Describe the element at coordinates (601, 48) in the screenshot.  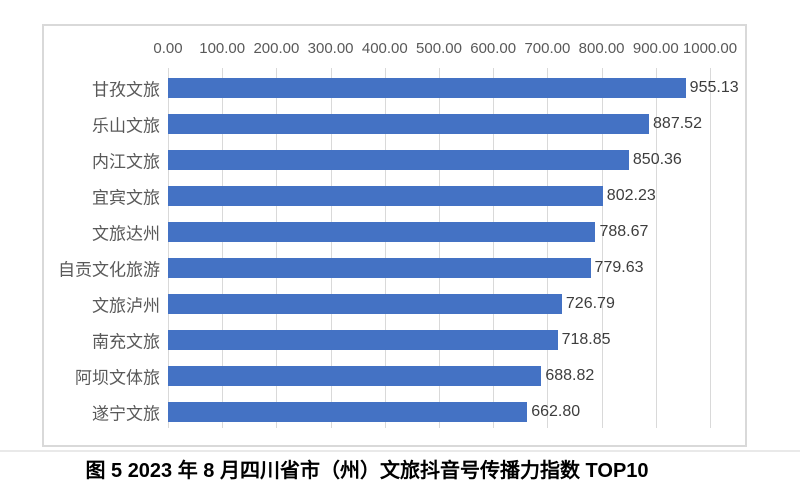
I see `axis-tick-label: 800.00` at that location.